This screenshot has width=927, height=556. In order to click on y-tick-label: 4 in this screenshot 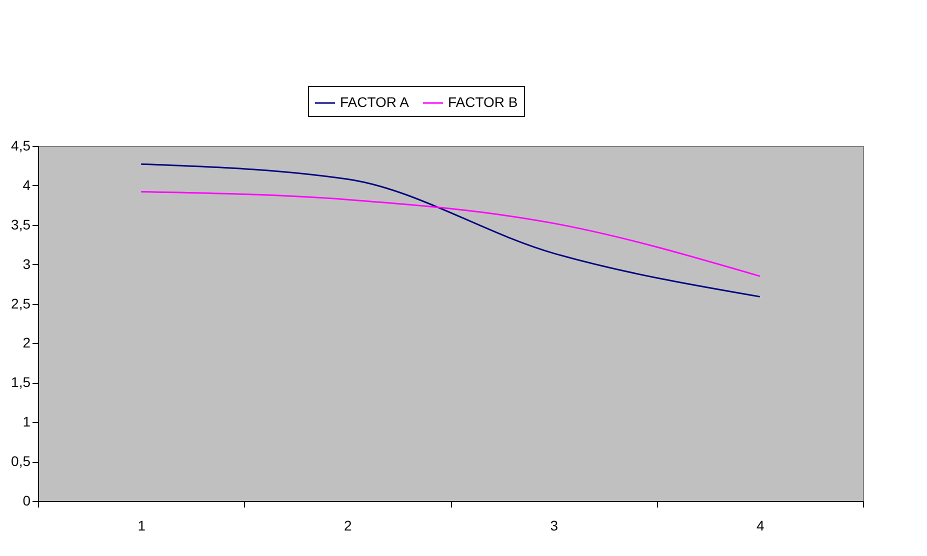, I will do `click(26, 184)`.